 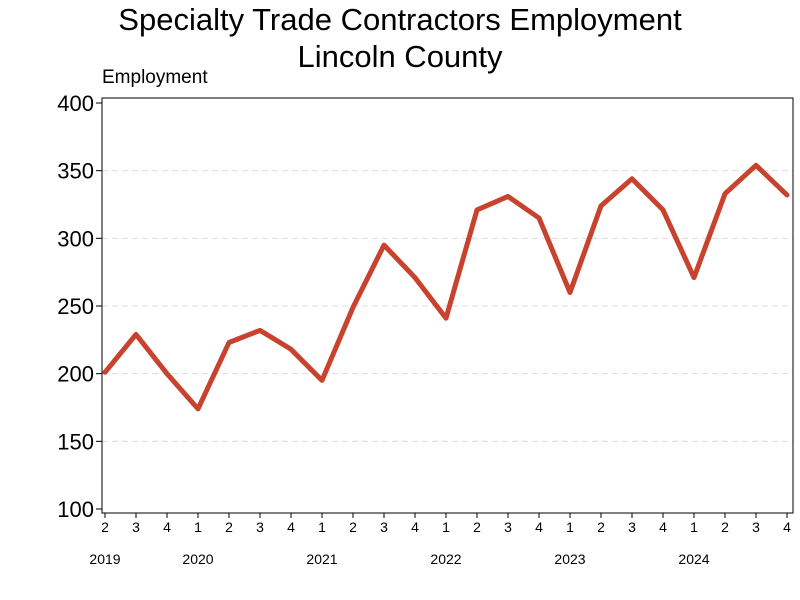 I want to click on y-tick-label: 250, so click(x=75, y=306).